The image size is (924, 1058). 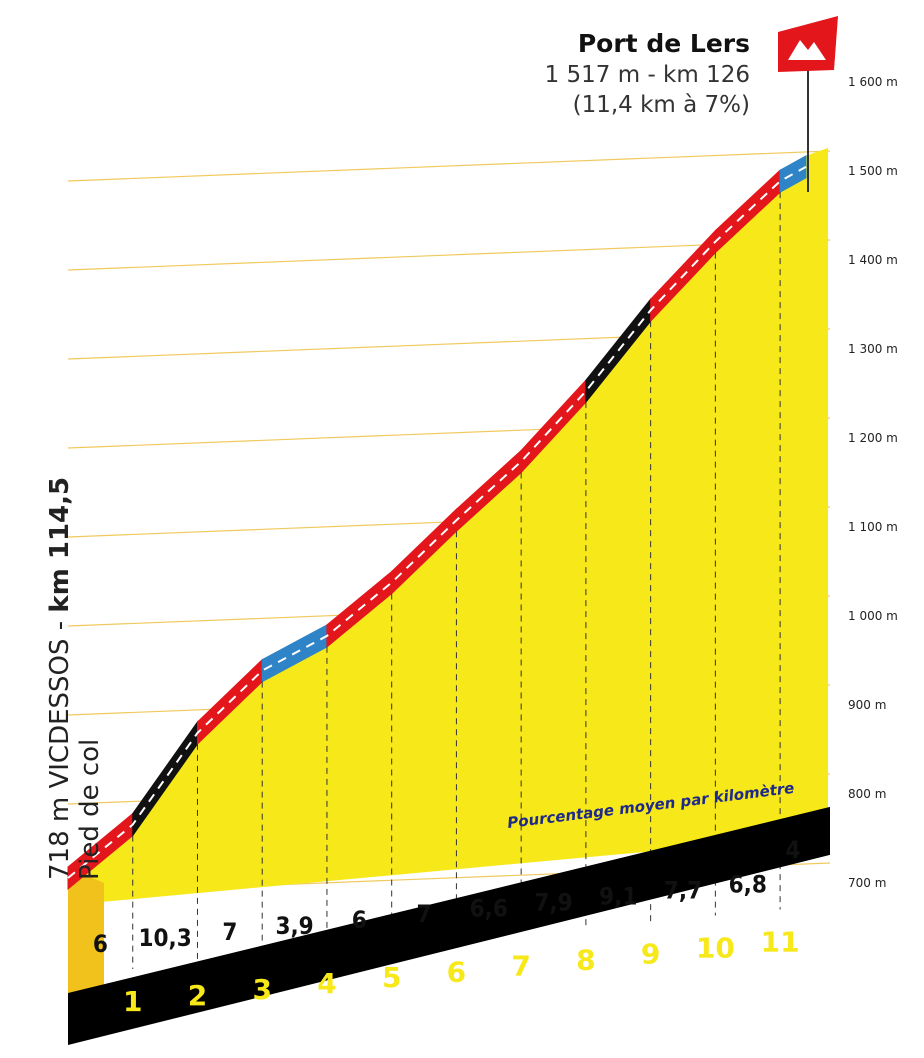 I want to click on y-tick-label: 1 500 m, so click(x=873, y=171).